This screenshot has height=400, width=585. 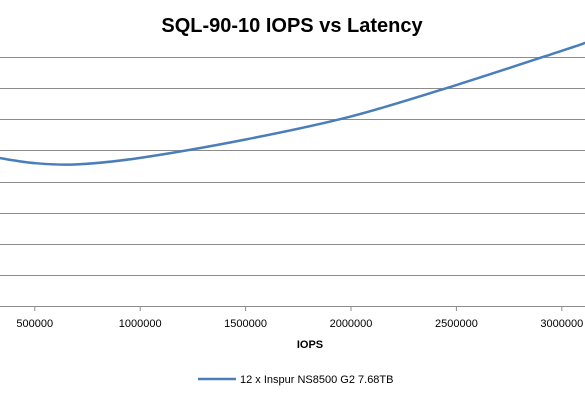 I want to click on x-tick-label: 3000000, so click(x=561, y=324).